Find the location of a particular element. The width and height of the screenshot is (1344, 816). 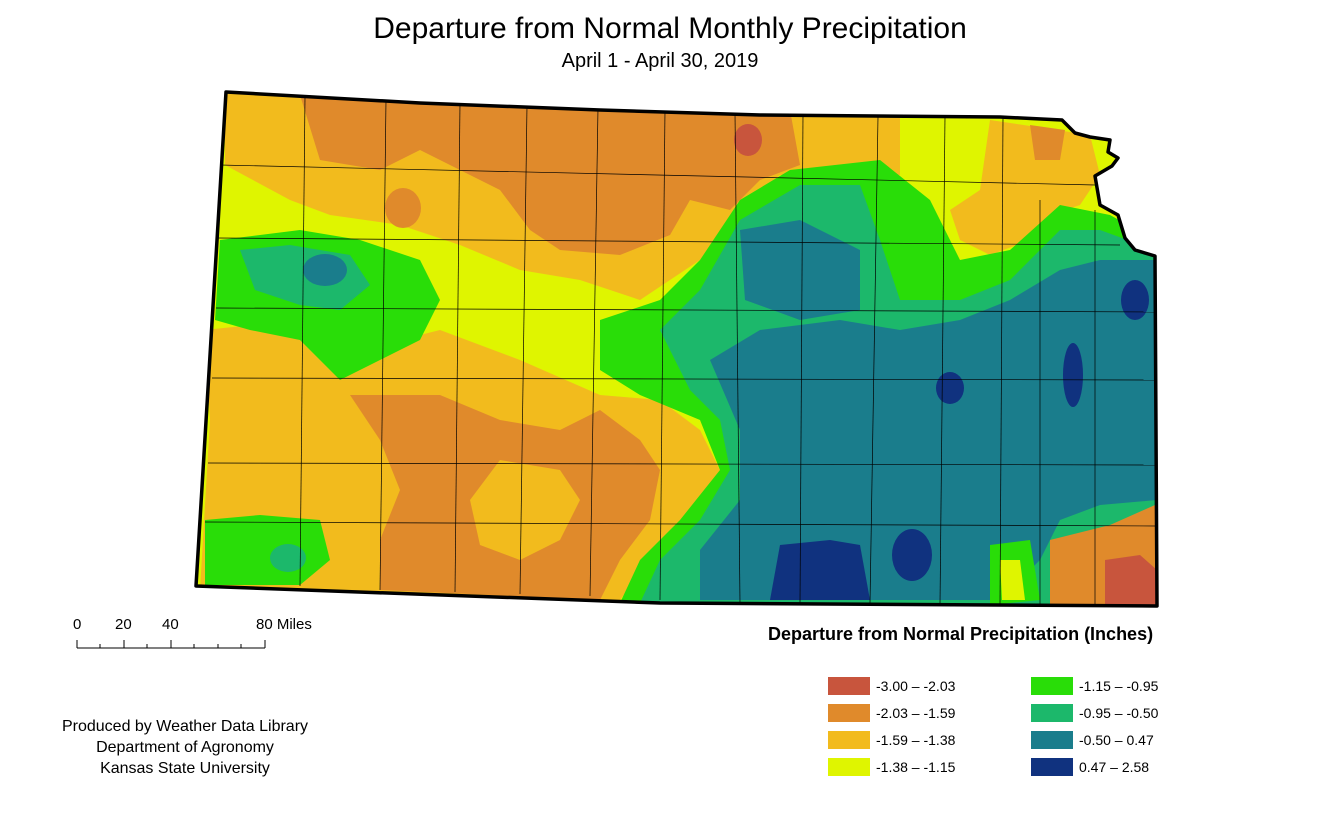

legend-label: -1.59 – -1.38 is located at coordinates (916, 740).